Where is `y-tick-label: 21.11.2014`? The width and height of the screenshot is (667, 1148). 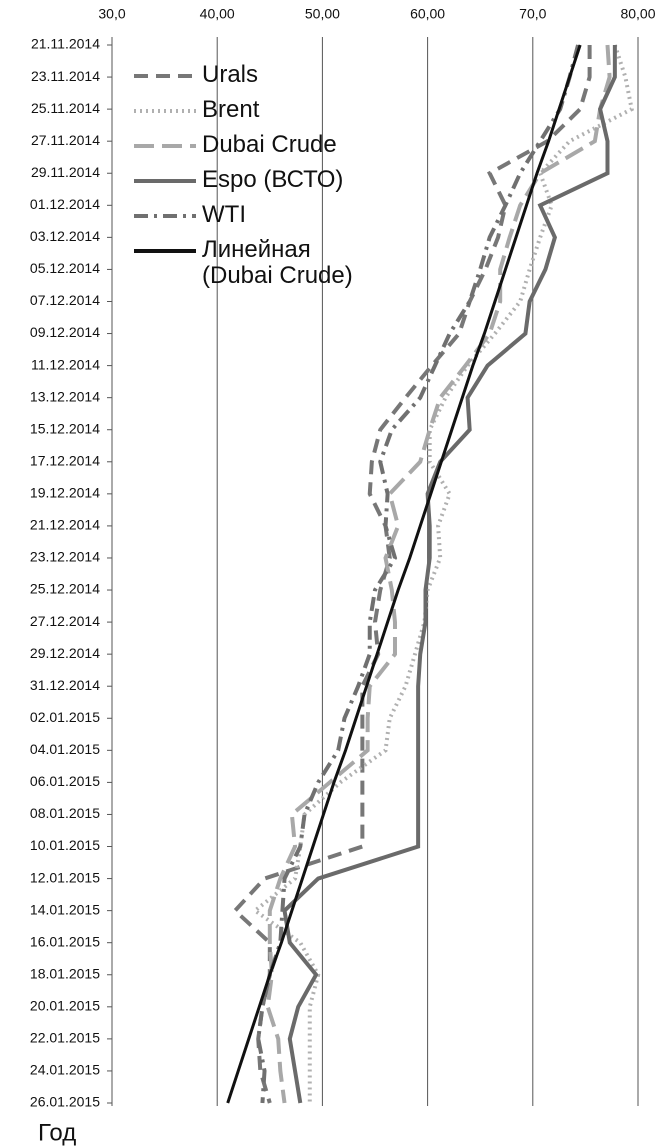
y-tick-label: 21.11.2014 is located at coordinates (65, 44).